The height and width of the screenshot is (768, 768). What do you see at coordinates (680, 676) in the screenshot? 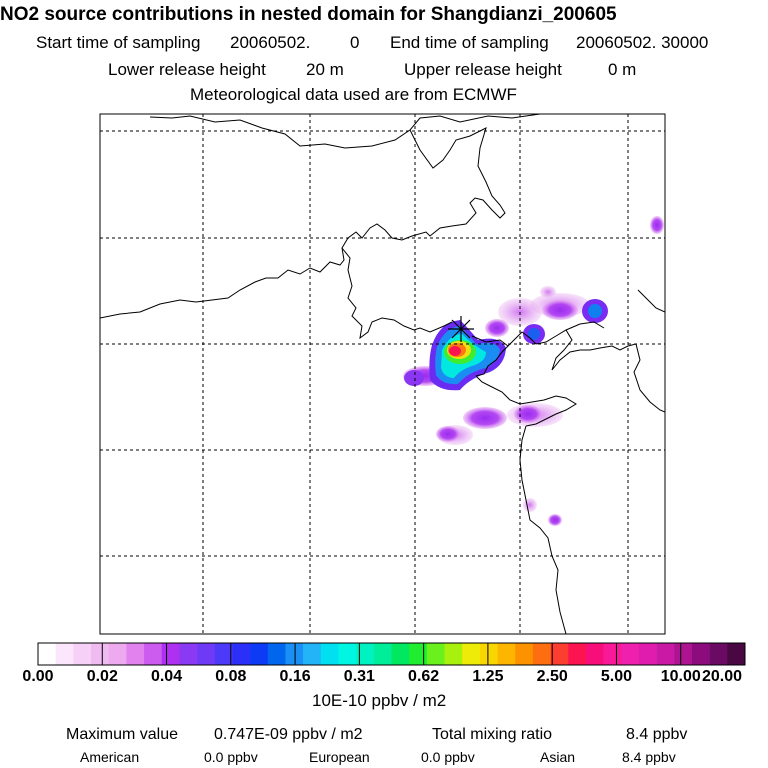
I see `colorbar-tick-label: 10.00` at bounding box center [680, 676].